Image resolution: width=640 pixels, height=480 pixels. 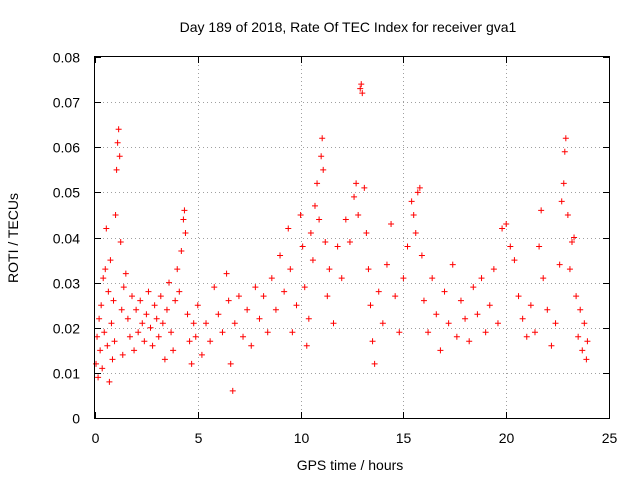 I want to click on x-tick-label: 15, so click(x=404, y=438).